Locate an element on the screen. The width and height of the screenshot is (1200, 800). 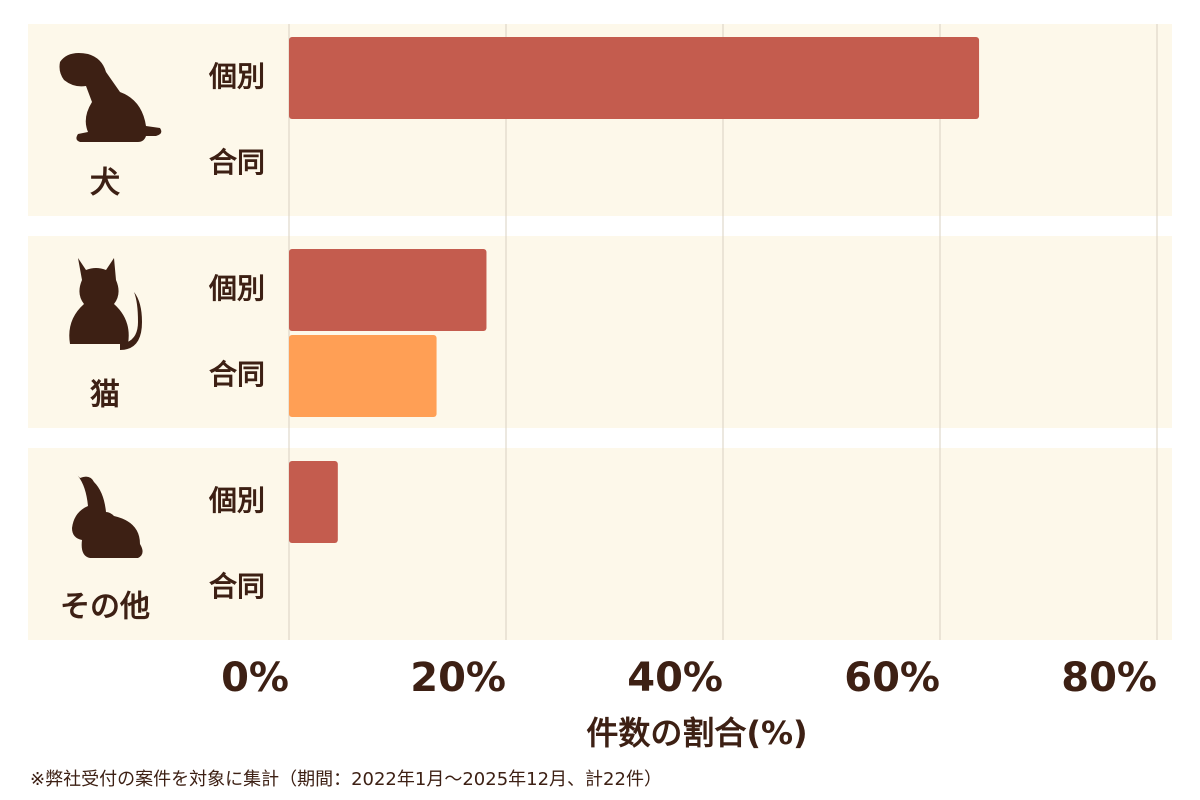
x-tick-label: 40% is located at coordinates (675, 678).